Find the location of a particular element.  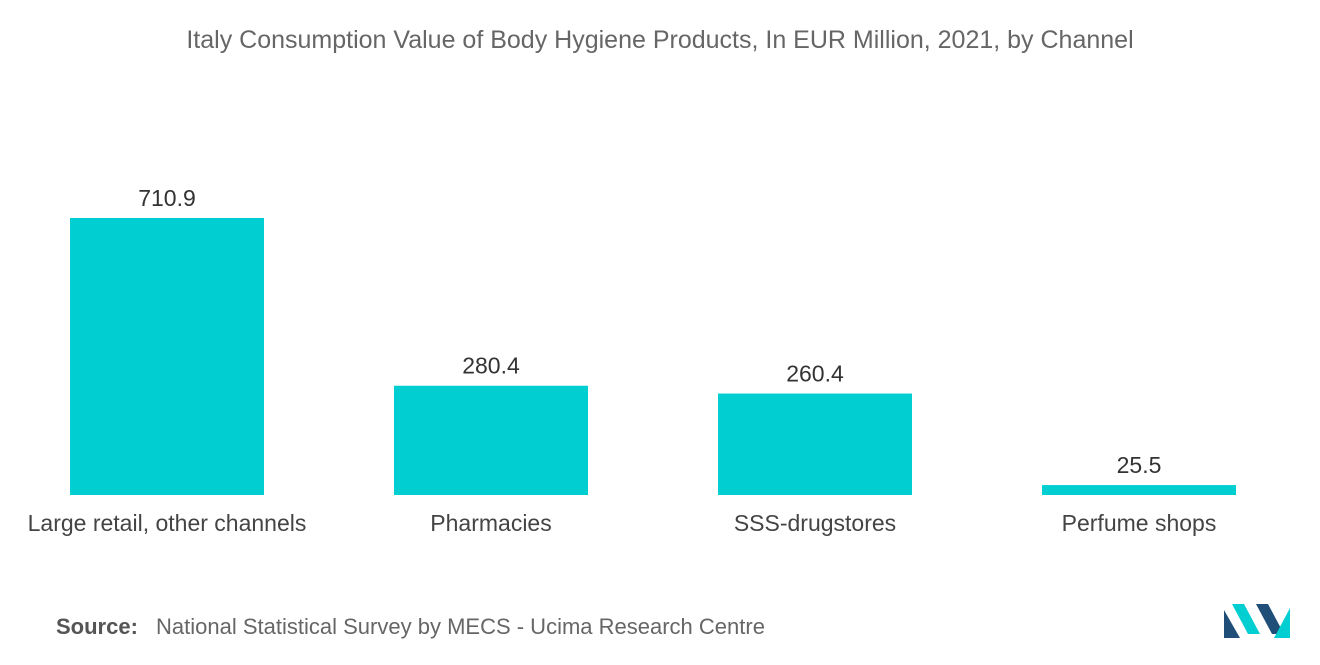

data-label-1: 280.4 is located at coordinates (491, 366).